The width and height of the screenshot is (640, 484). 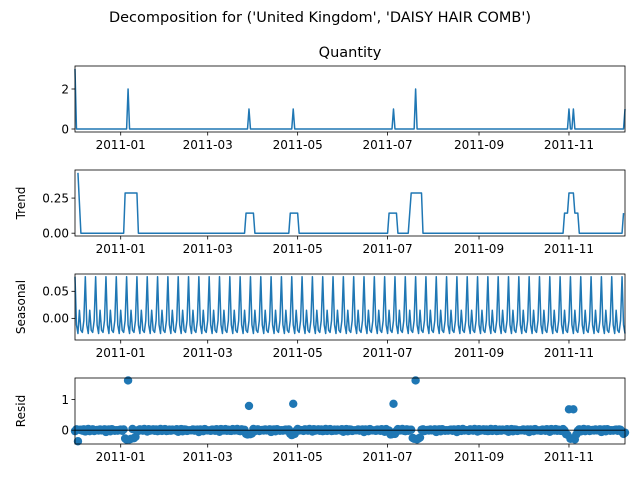 I want to click on y-tick-label: 0.05, so click(x=55, y=292).